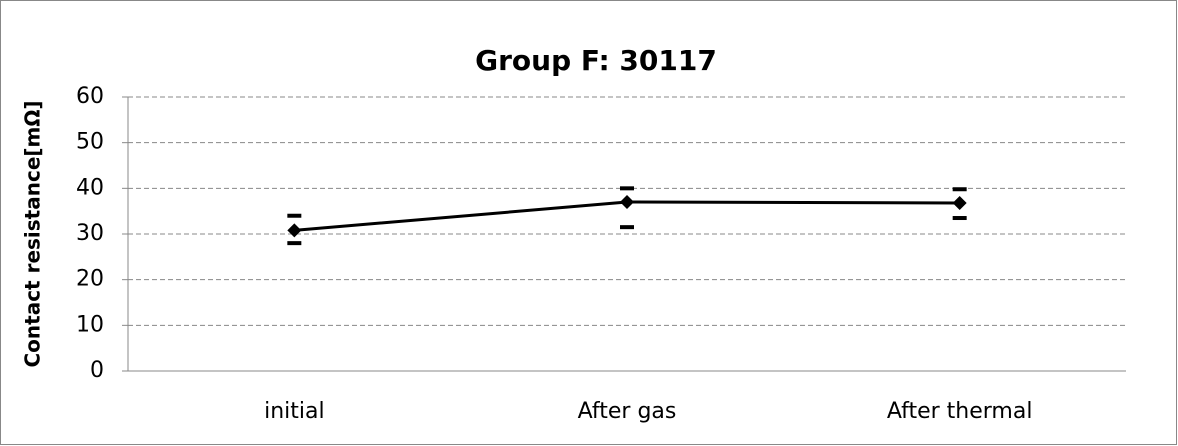  I want to click on x-tick-label: After gas, so click(627, 411).